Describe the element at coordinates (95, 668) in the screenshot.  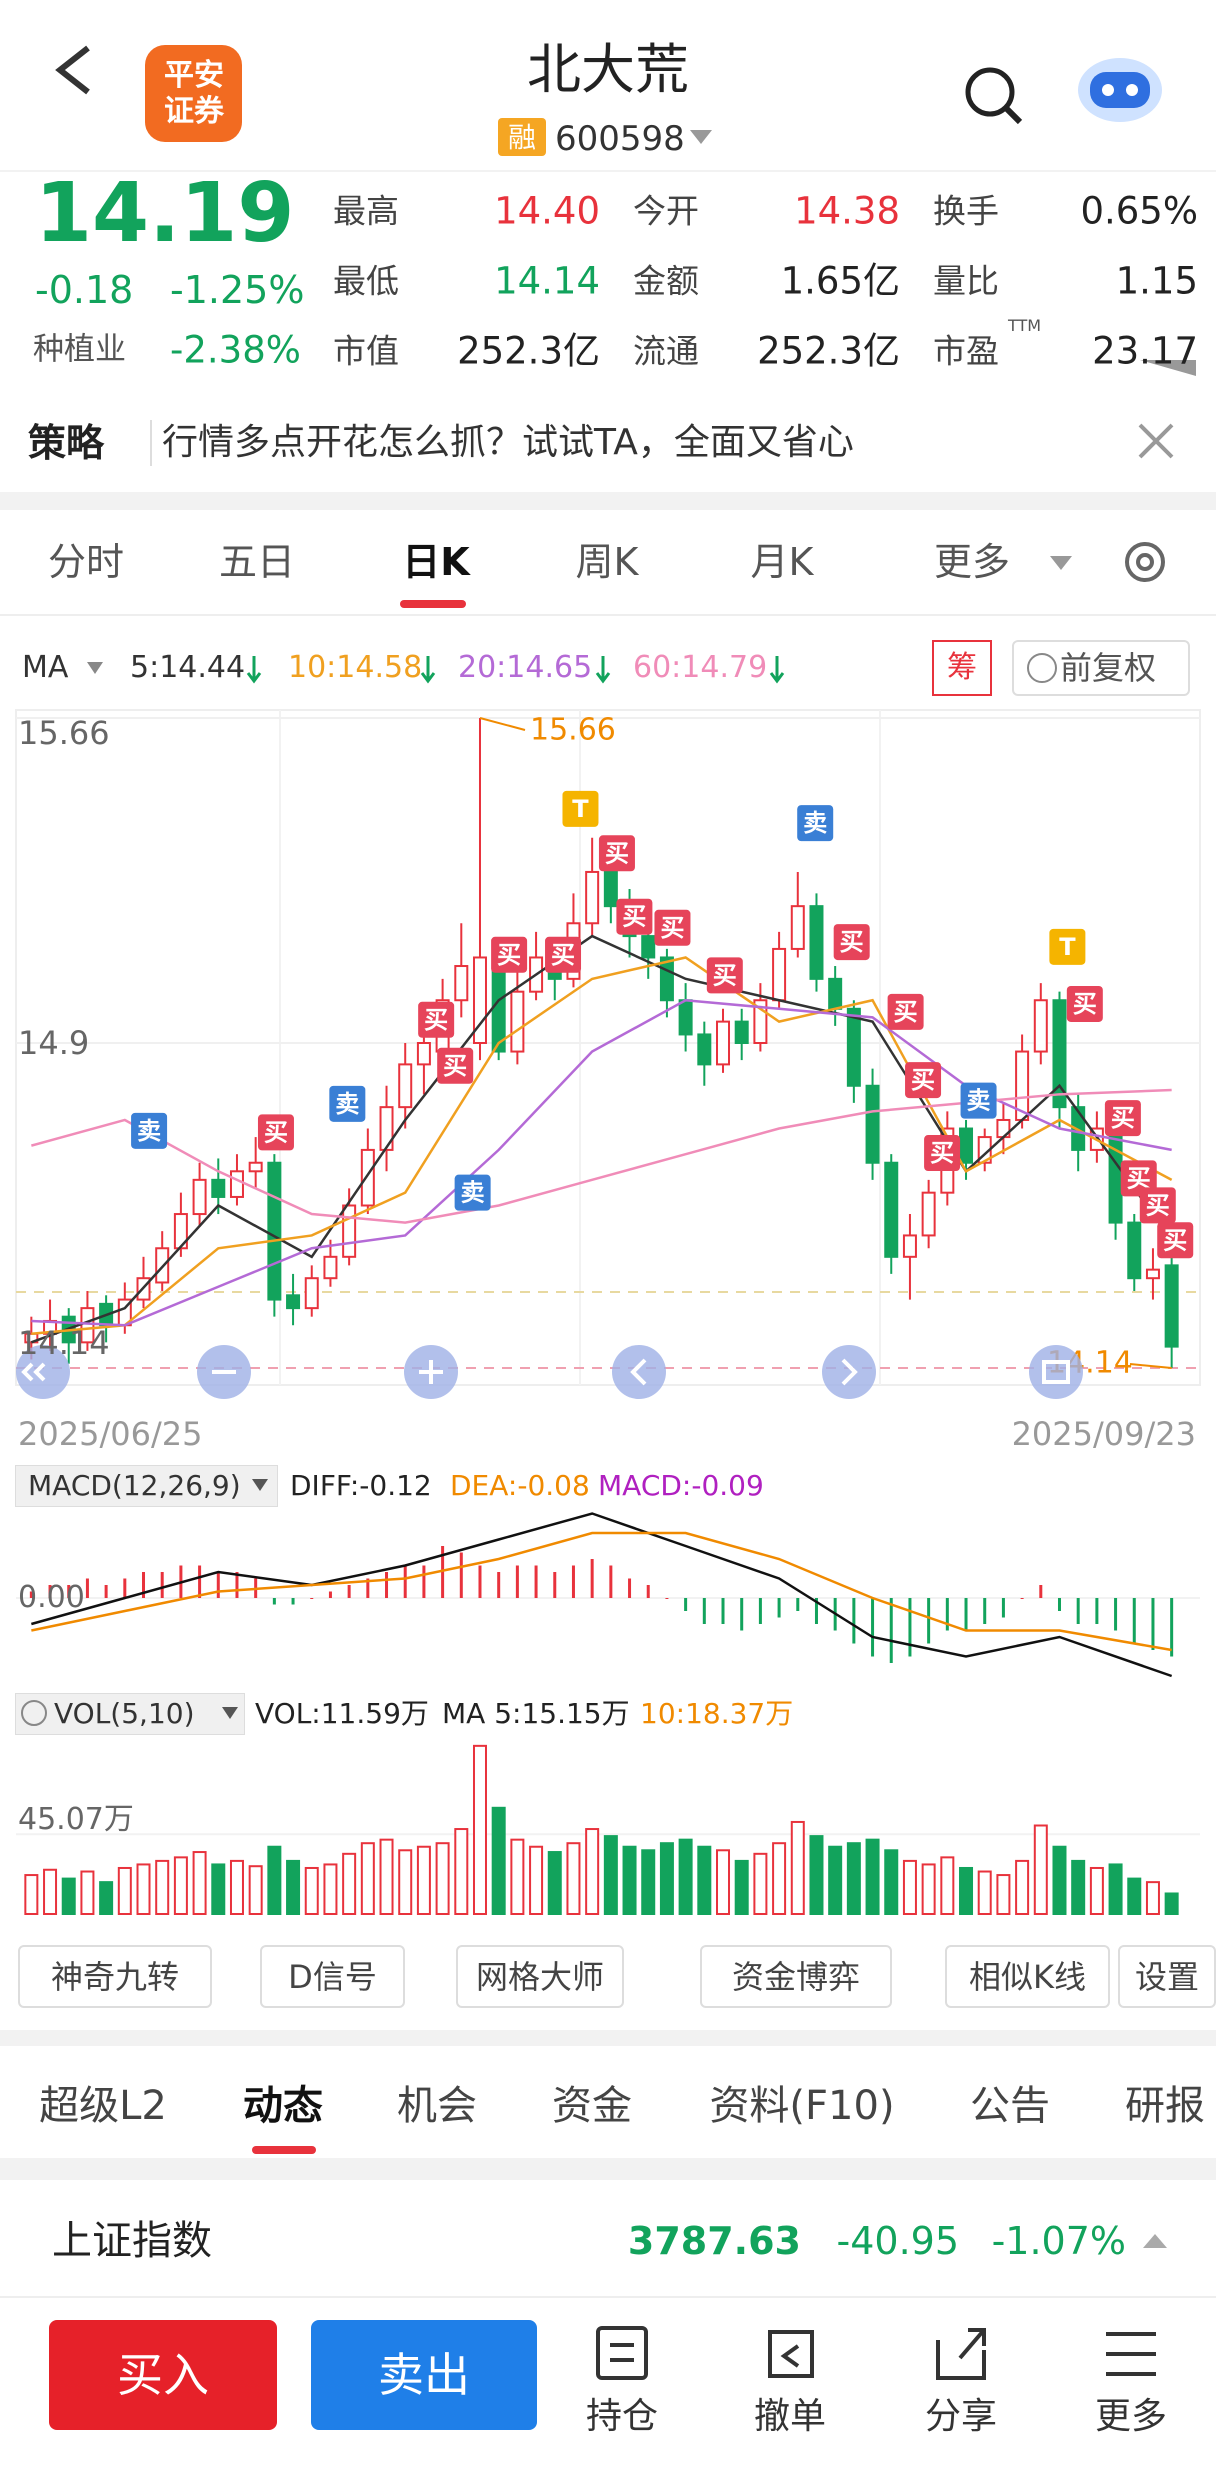
I see `ma-dropdown` at that location.